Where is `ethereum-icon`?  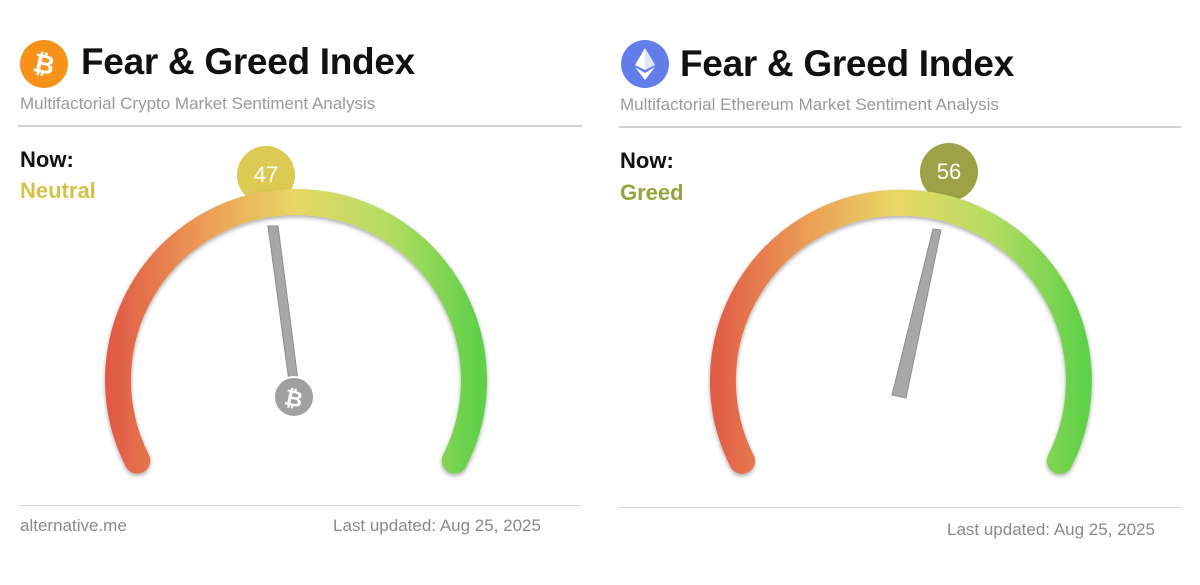
ethereum-icon is located at coordinates (645, 64).